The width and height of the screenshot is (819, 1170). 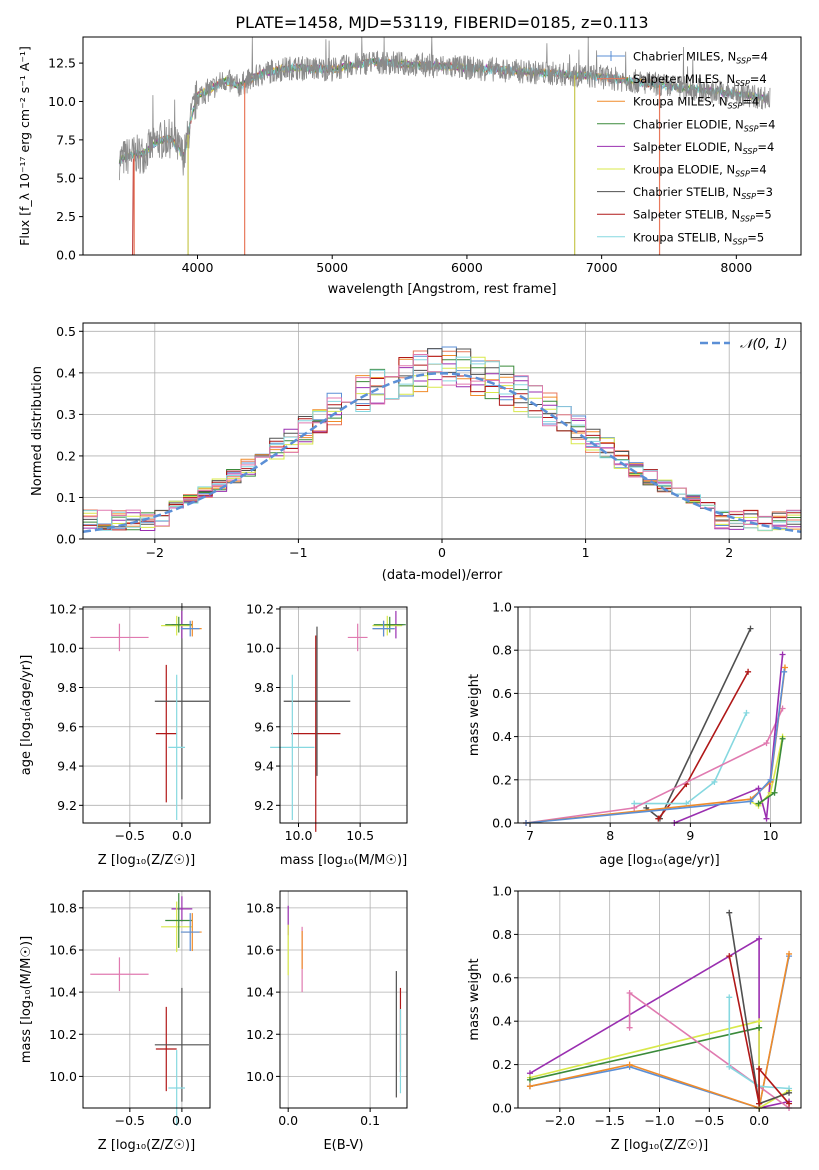 I want to click on x-tick-label: 6000, so click(x=467, y=267).